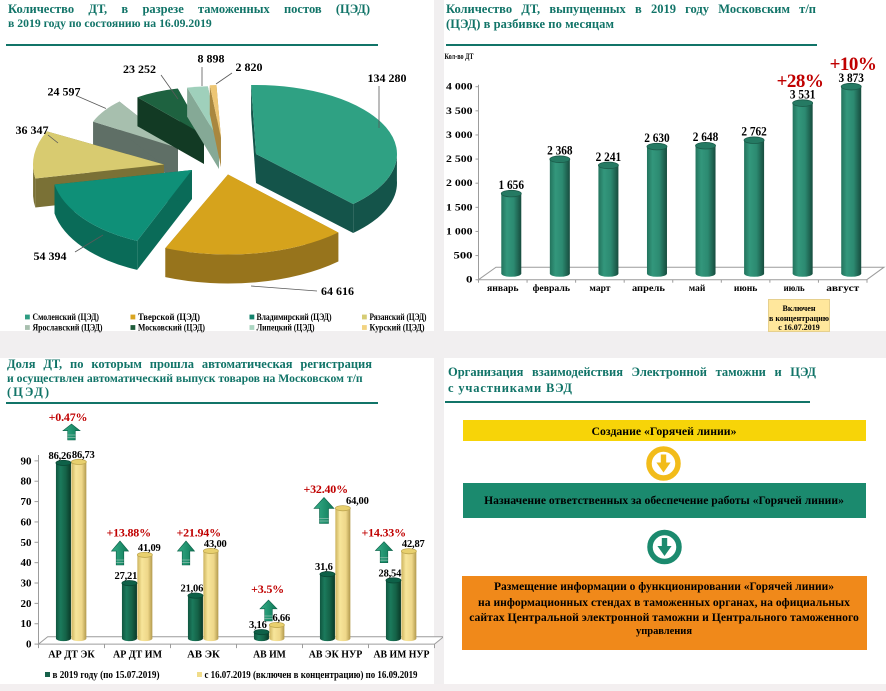  What do you see at coordinates (397, 328) in the screenshot?
I see `svg-text: Курский (ЦЭД)` at bounding box center [397, 328].